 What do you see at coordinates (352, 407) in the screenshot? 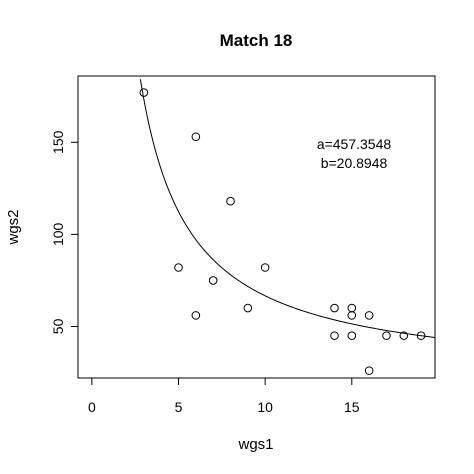
I see `x-tick-label: 15` at bounding box center [352, 407].